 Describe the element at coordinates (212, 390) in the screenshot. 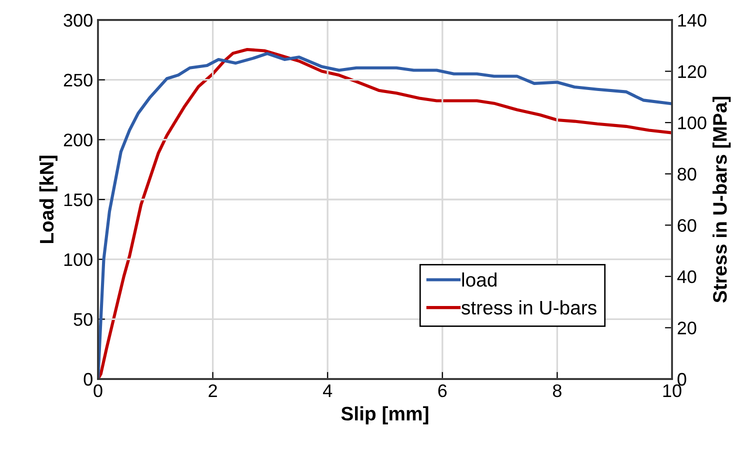

I see `x-tick-label: 2` at that location.